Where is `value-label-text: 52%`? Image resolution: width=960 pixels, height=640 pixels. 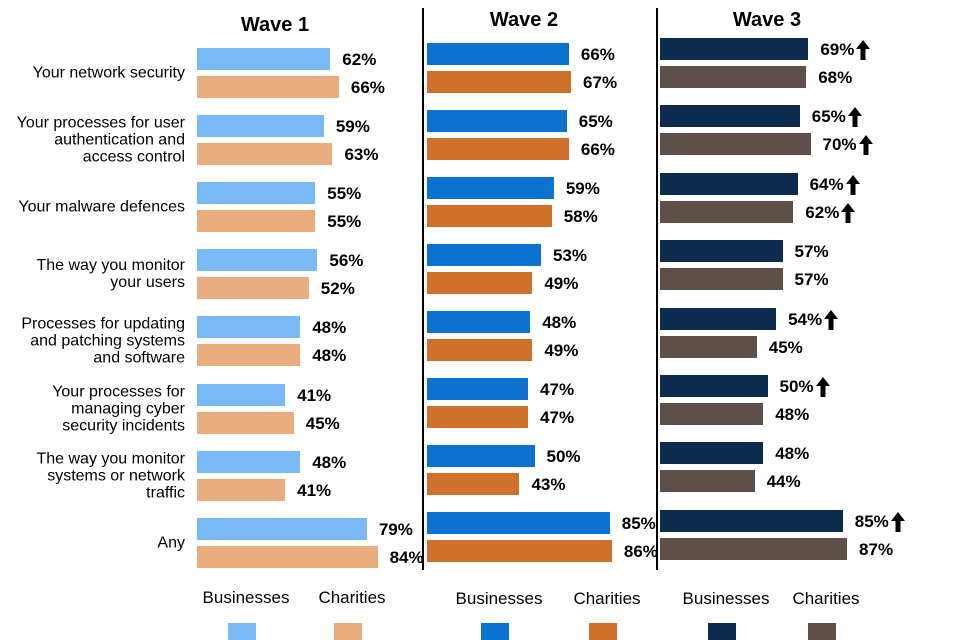 value-label-text: 52% is located at coordinates (337, 289).